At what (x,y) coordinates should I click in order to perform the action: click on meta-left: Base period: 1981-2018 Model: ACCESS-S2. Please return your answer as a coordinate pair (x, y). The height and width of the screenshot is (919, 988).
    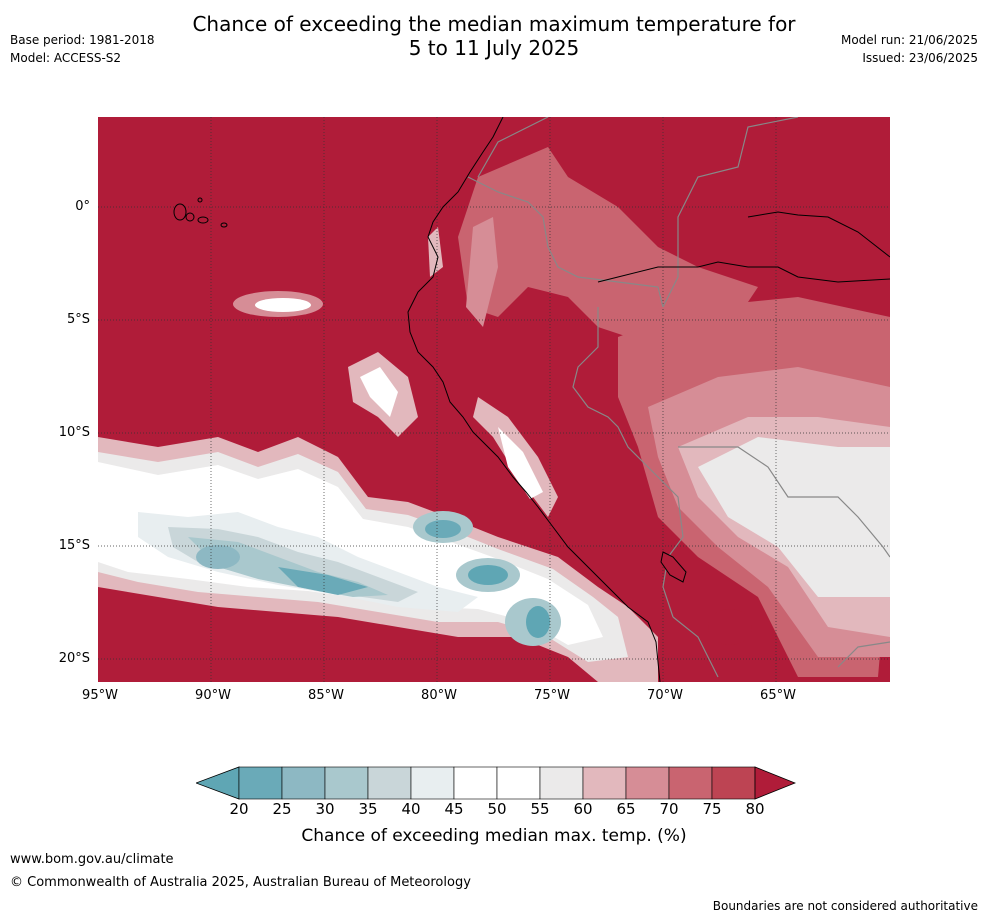
    Looking at the image, I should click on (82, 49).